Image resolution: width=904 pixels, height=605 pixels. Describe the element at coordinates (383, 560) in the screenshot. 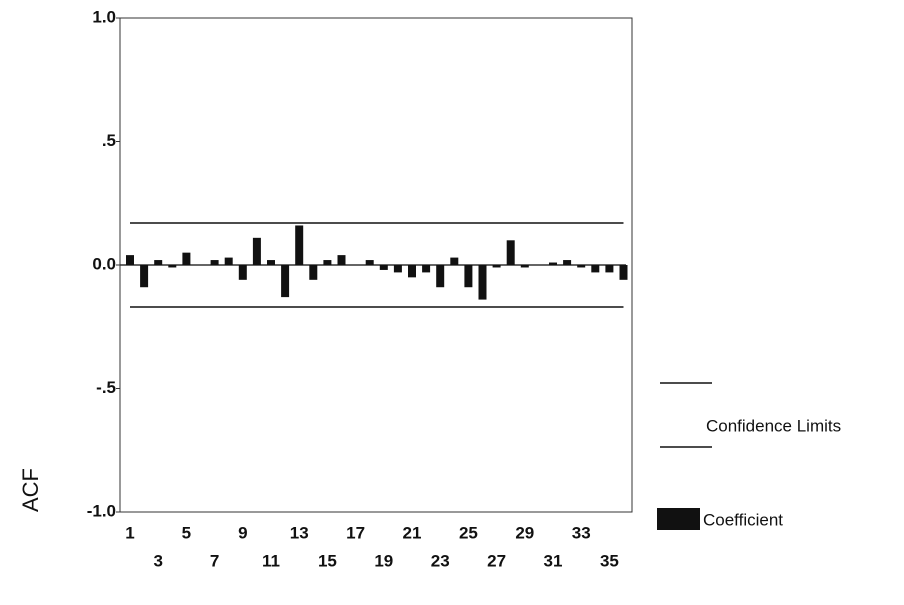

I see `x-tick-label: 19` at that location.